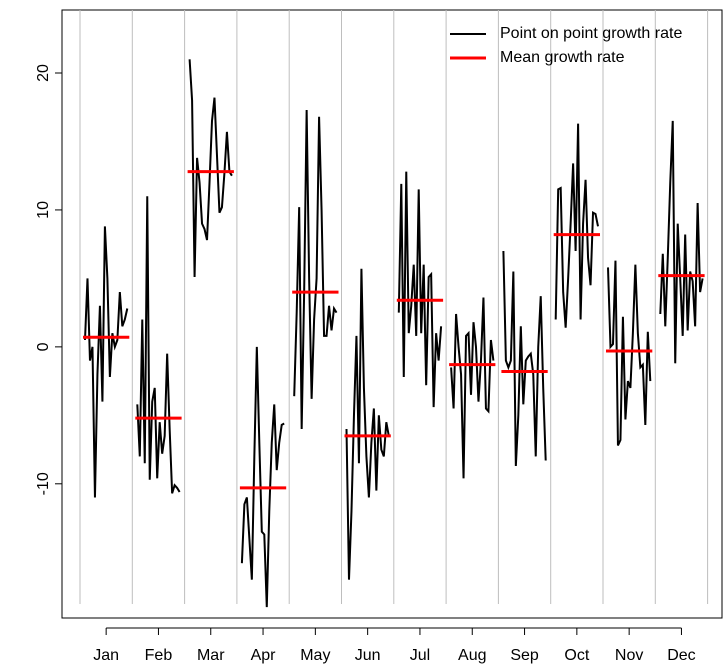  Describe the element at coordinates (43, 210) in the screenshot. I see `y-tick-label: 10` at that location.